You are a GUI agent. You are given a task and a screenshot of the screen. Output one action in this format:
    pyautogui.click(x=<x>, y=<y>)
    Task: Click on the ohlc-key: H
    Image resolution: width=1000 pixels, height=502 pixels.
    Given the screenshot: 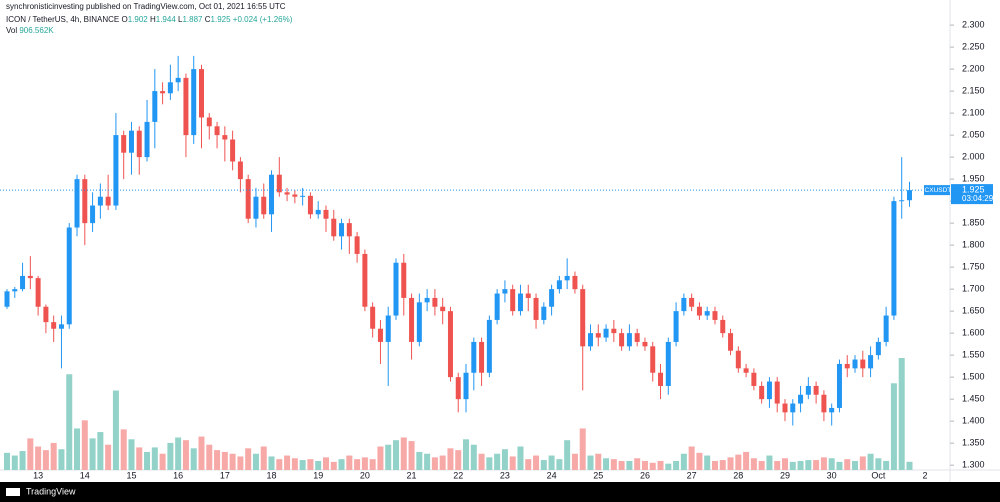 What is the action you would take?
    pyautogui.click(x=153, y=19)
    